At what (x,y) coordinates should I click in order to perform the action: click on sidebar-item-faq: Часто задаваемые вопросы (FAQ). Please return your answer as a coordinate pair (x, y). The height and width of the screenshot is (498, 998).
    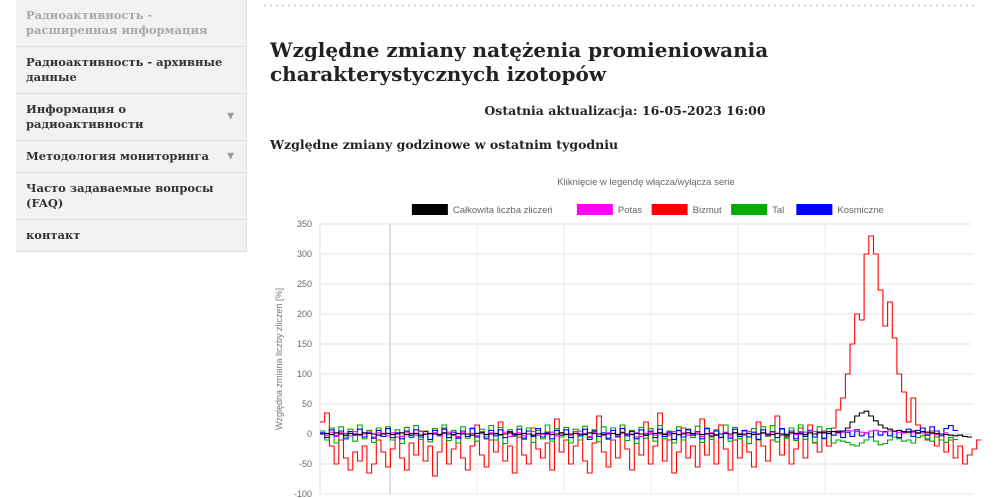
    Looking at the image, I should click on (131, 196).